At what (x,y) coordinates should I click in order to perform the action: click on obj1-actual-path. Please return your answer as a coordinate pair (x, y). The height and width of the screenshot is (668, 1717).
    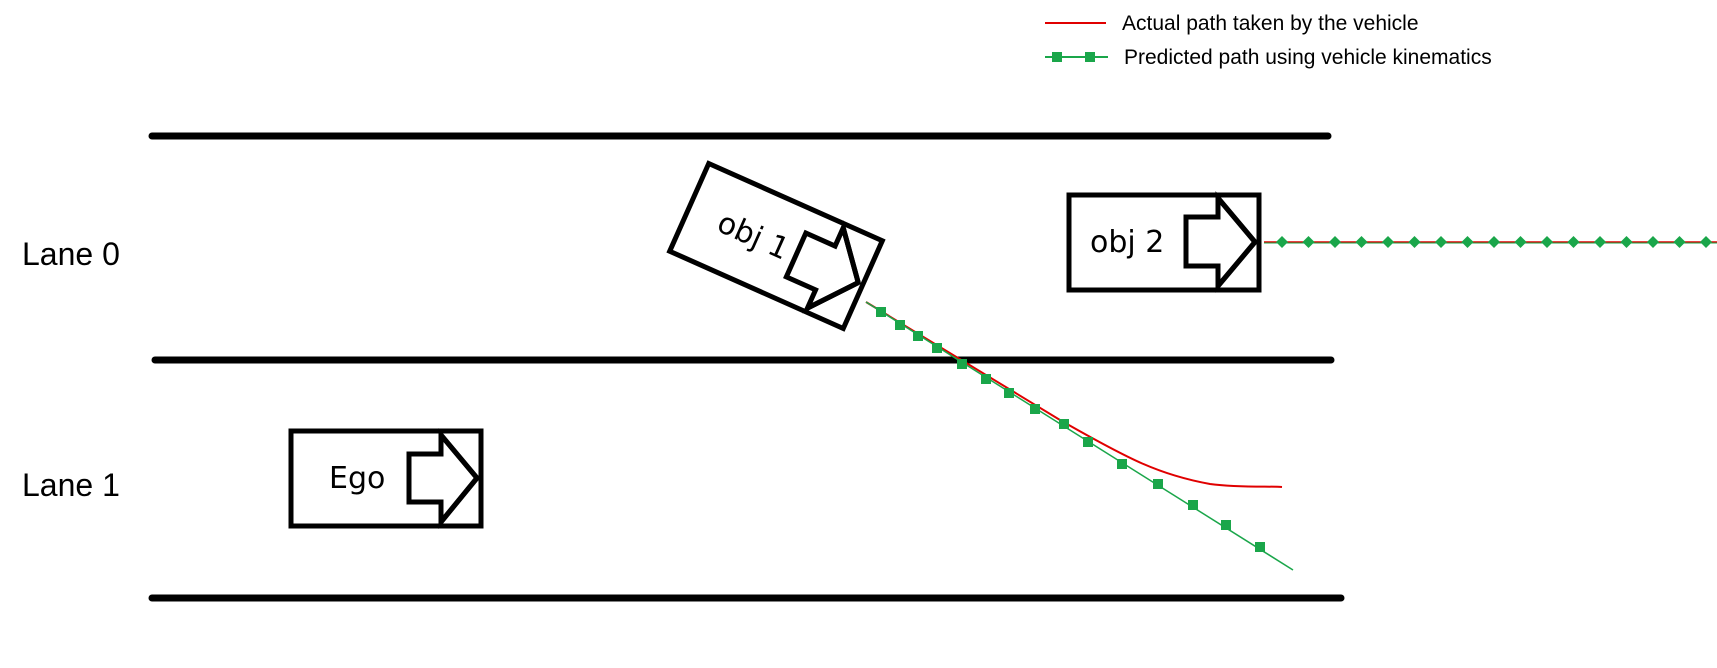
    Looking at the image, I should click on (1074, 394).